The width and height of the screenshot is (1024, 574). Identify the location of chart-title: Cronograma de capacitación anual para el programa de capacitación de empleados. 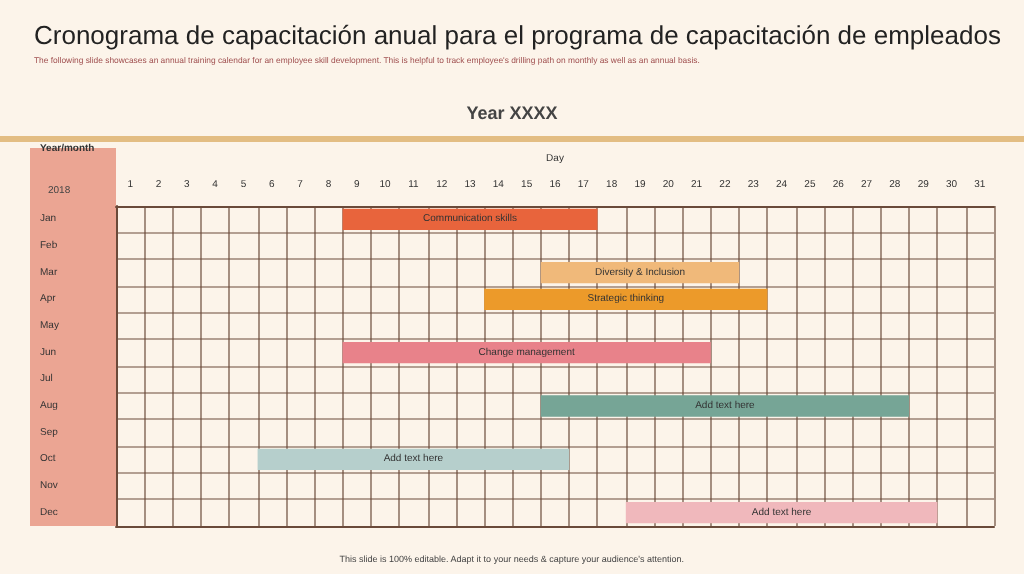
(518, 35).